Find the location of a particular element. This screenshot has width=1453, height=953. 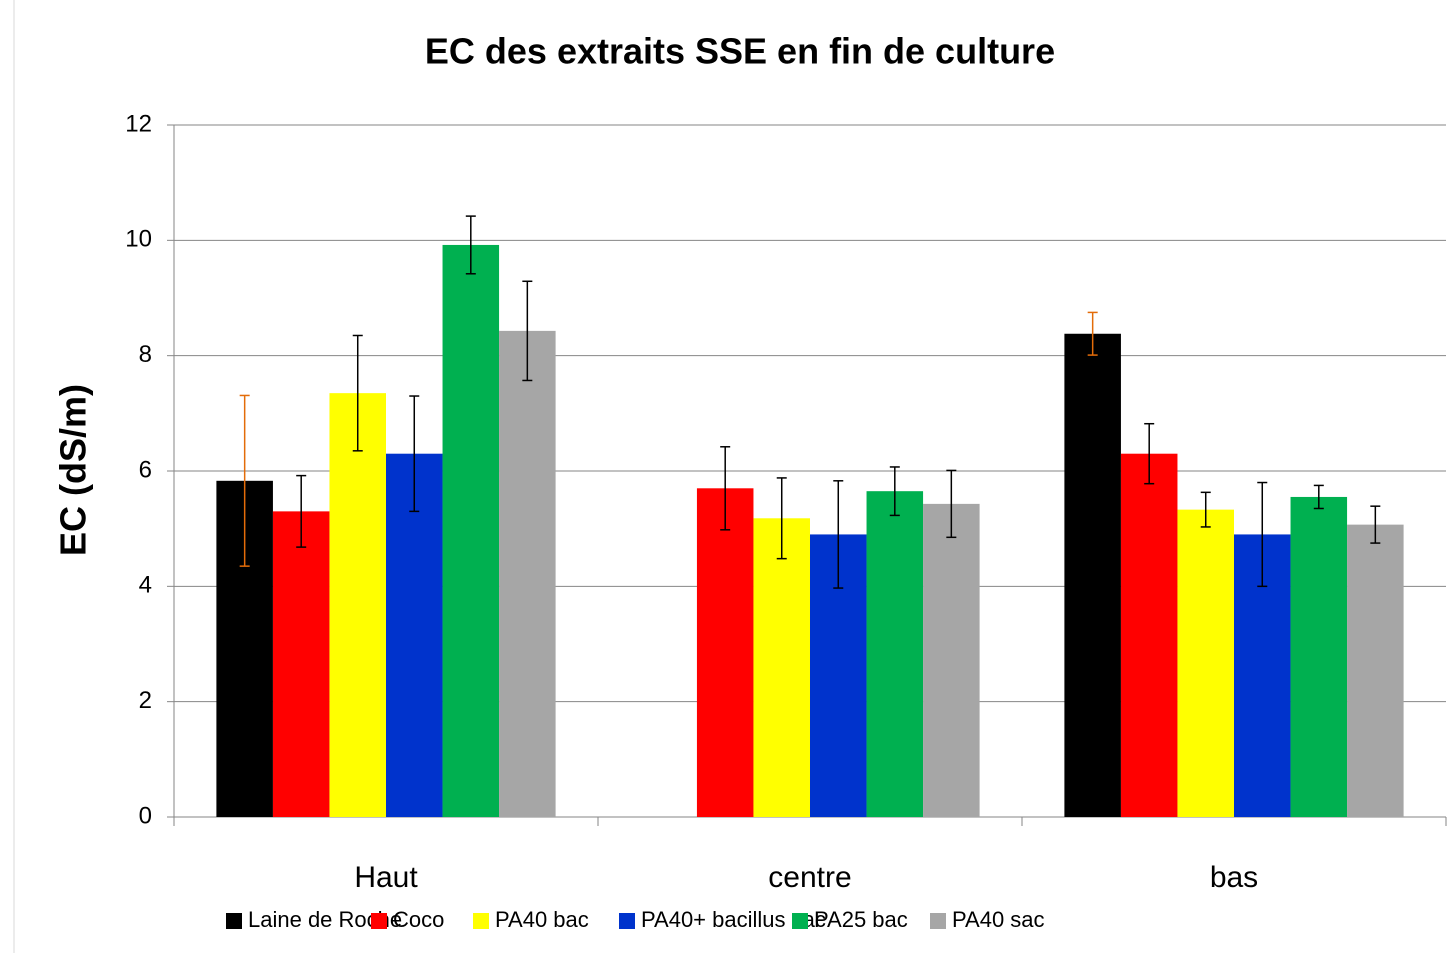

x-tick-label: centre is located at coordinates (809, 877).